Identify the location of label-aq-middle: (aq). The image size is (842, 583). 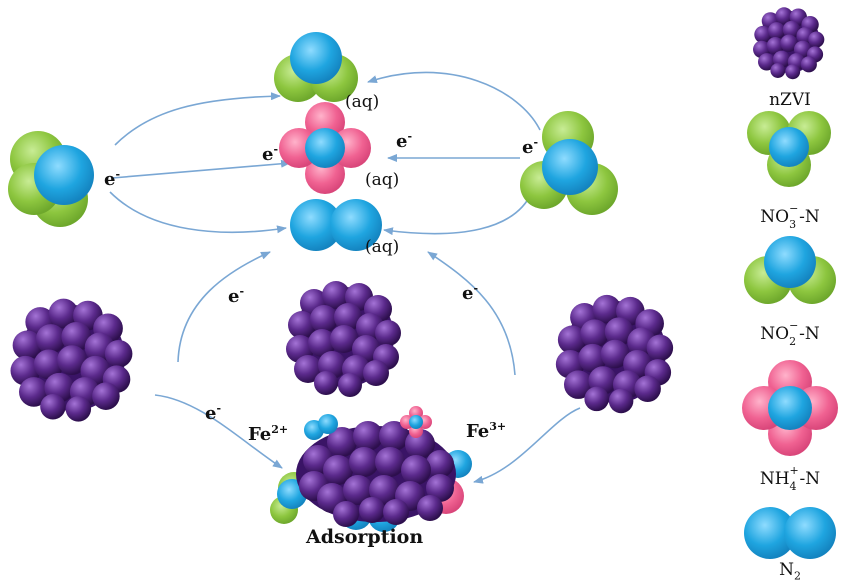
(382, 180).